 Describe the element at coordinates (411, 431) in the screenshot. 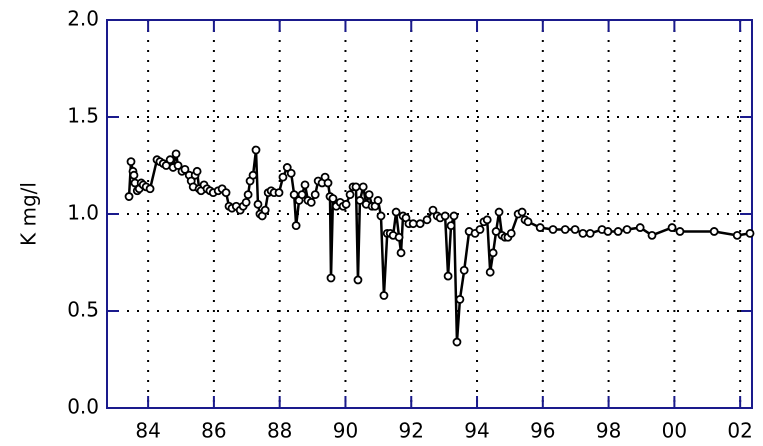

I see `x-tick-label: 92` at that location.